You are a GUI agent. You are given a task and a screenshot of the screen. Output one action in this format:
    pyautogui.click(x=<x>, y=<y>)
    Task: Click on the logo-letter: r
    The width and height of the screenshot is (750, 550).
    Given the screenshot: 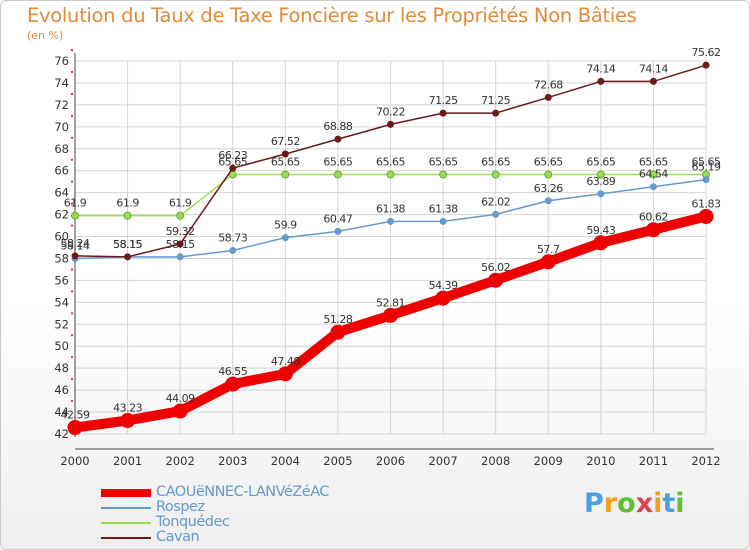 What is the action you would take?
    pyautogui.click(x=610, y=503)
    